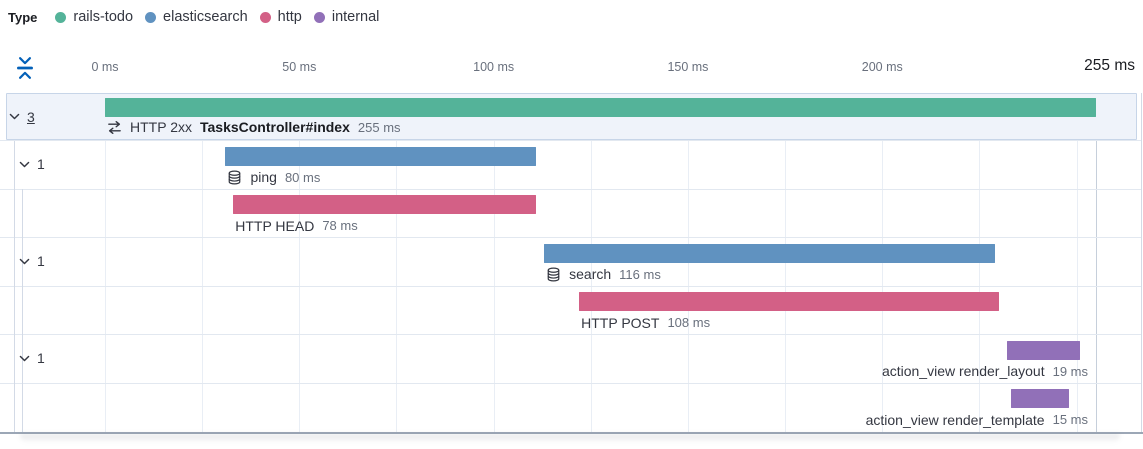 The width and height of the screenshot is (1143, 449). I want to click on legend-item-elasticsearch: elasticsearch, so click(196, 17).